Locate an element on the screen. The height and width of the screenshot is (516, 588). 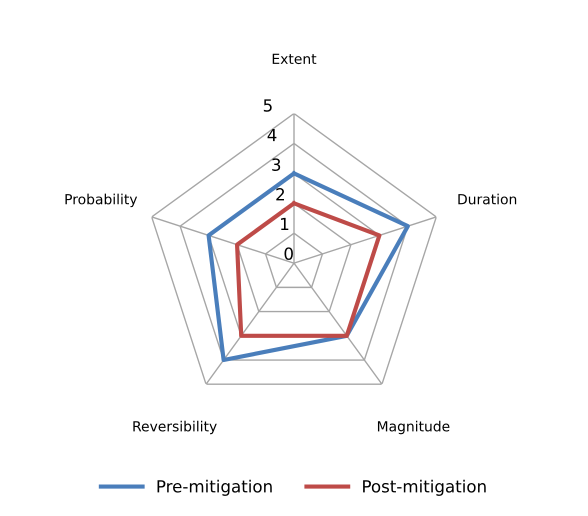
y-tick-label: 1 is located at coordinates (284, 224).